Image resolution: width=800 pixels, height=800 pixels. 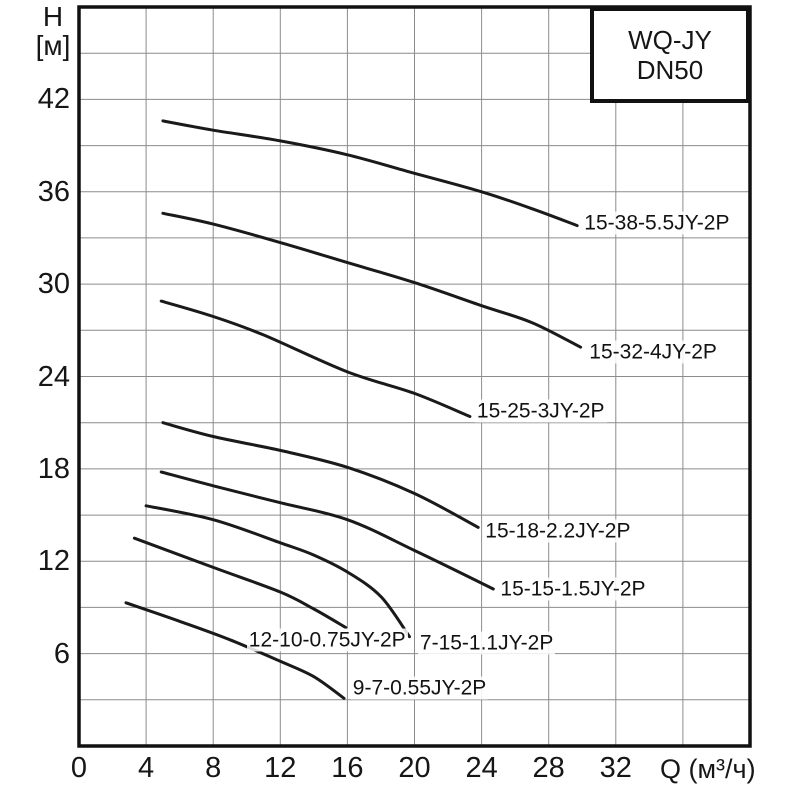 What do you see at coordinates (53, 468) in the screenshot?
I see `y-tick-label-18: 18` at bounding box center [53, 468].